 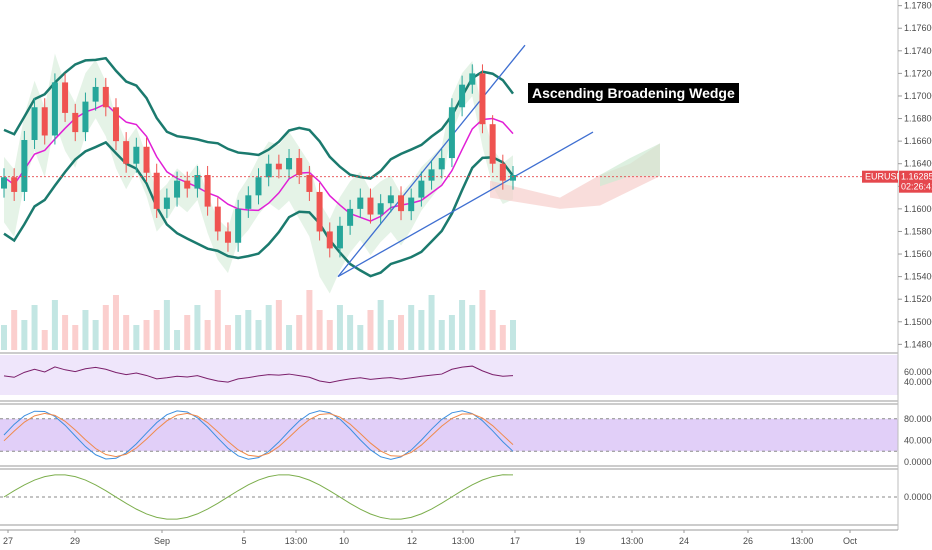 What do you see at coordinates (748, 541) in the screenshot?
I see `x-tick-label: 26` at bounding box center [748, 541].